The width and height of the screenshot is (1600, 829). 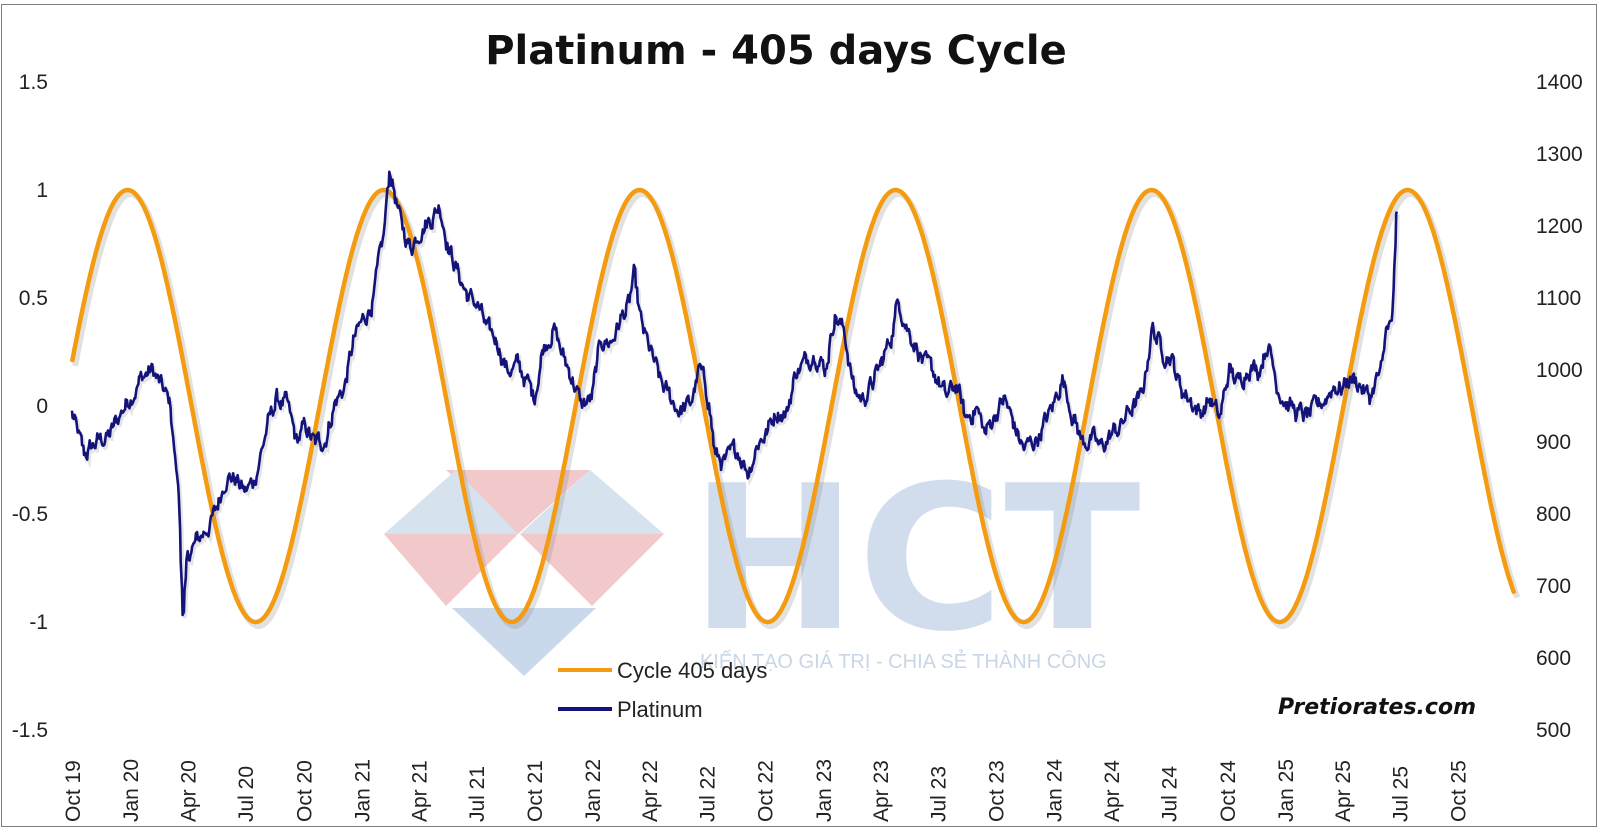 I want to click on x-tick-label: Oct 19, so click(x=73, y=791).